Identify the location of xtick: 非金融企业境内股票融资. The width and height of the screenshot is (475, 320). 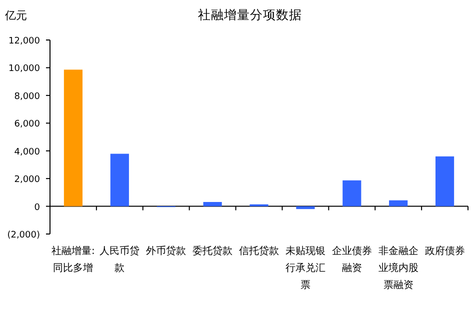
(398, 268).